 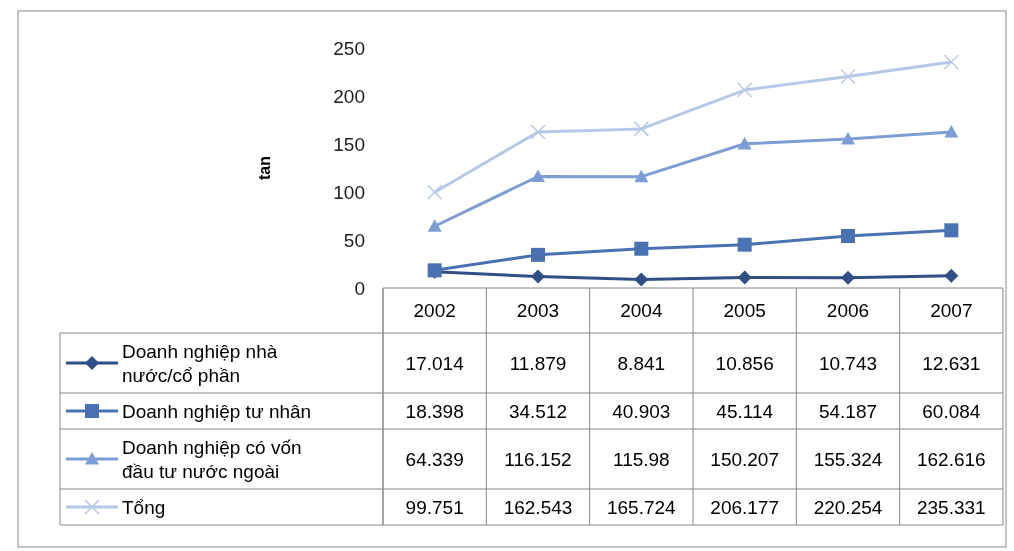 I want to click on x-tick-label: 2002, so click(x=434, y=311).